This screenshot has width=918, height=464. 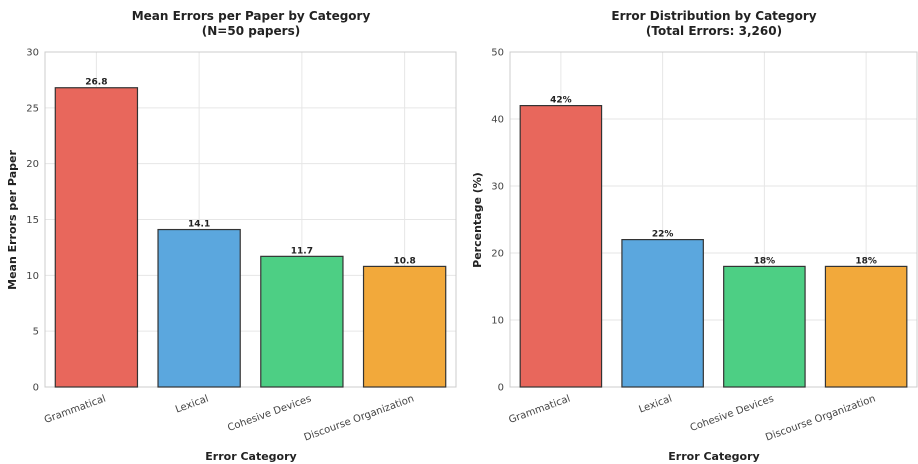 I want to click on y-axis-label: Percentage (%), so click(x=477, y=220).